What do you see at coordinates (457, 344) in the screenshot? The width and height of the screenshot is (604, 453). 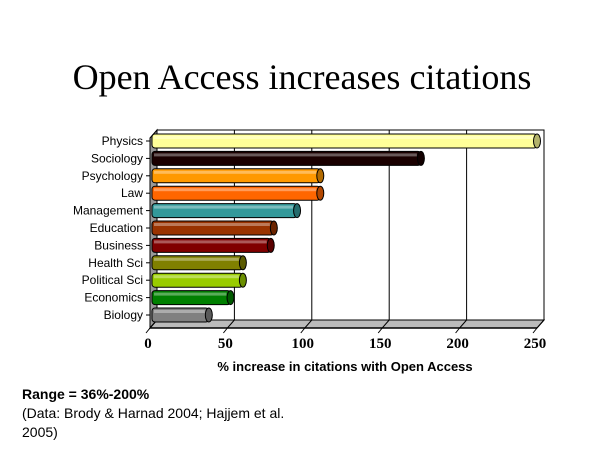 I see `x-tick-label: 200` at bounding box center [457, 344].